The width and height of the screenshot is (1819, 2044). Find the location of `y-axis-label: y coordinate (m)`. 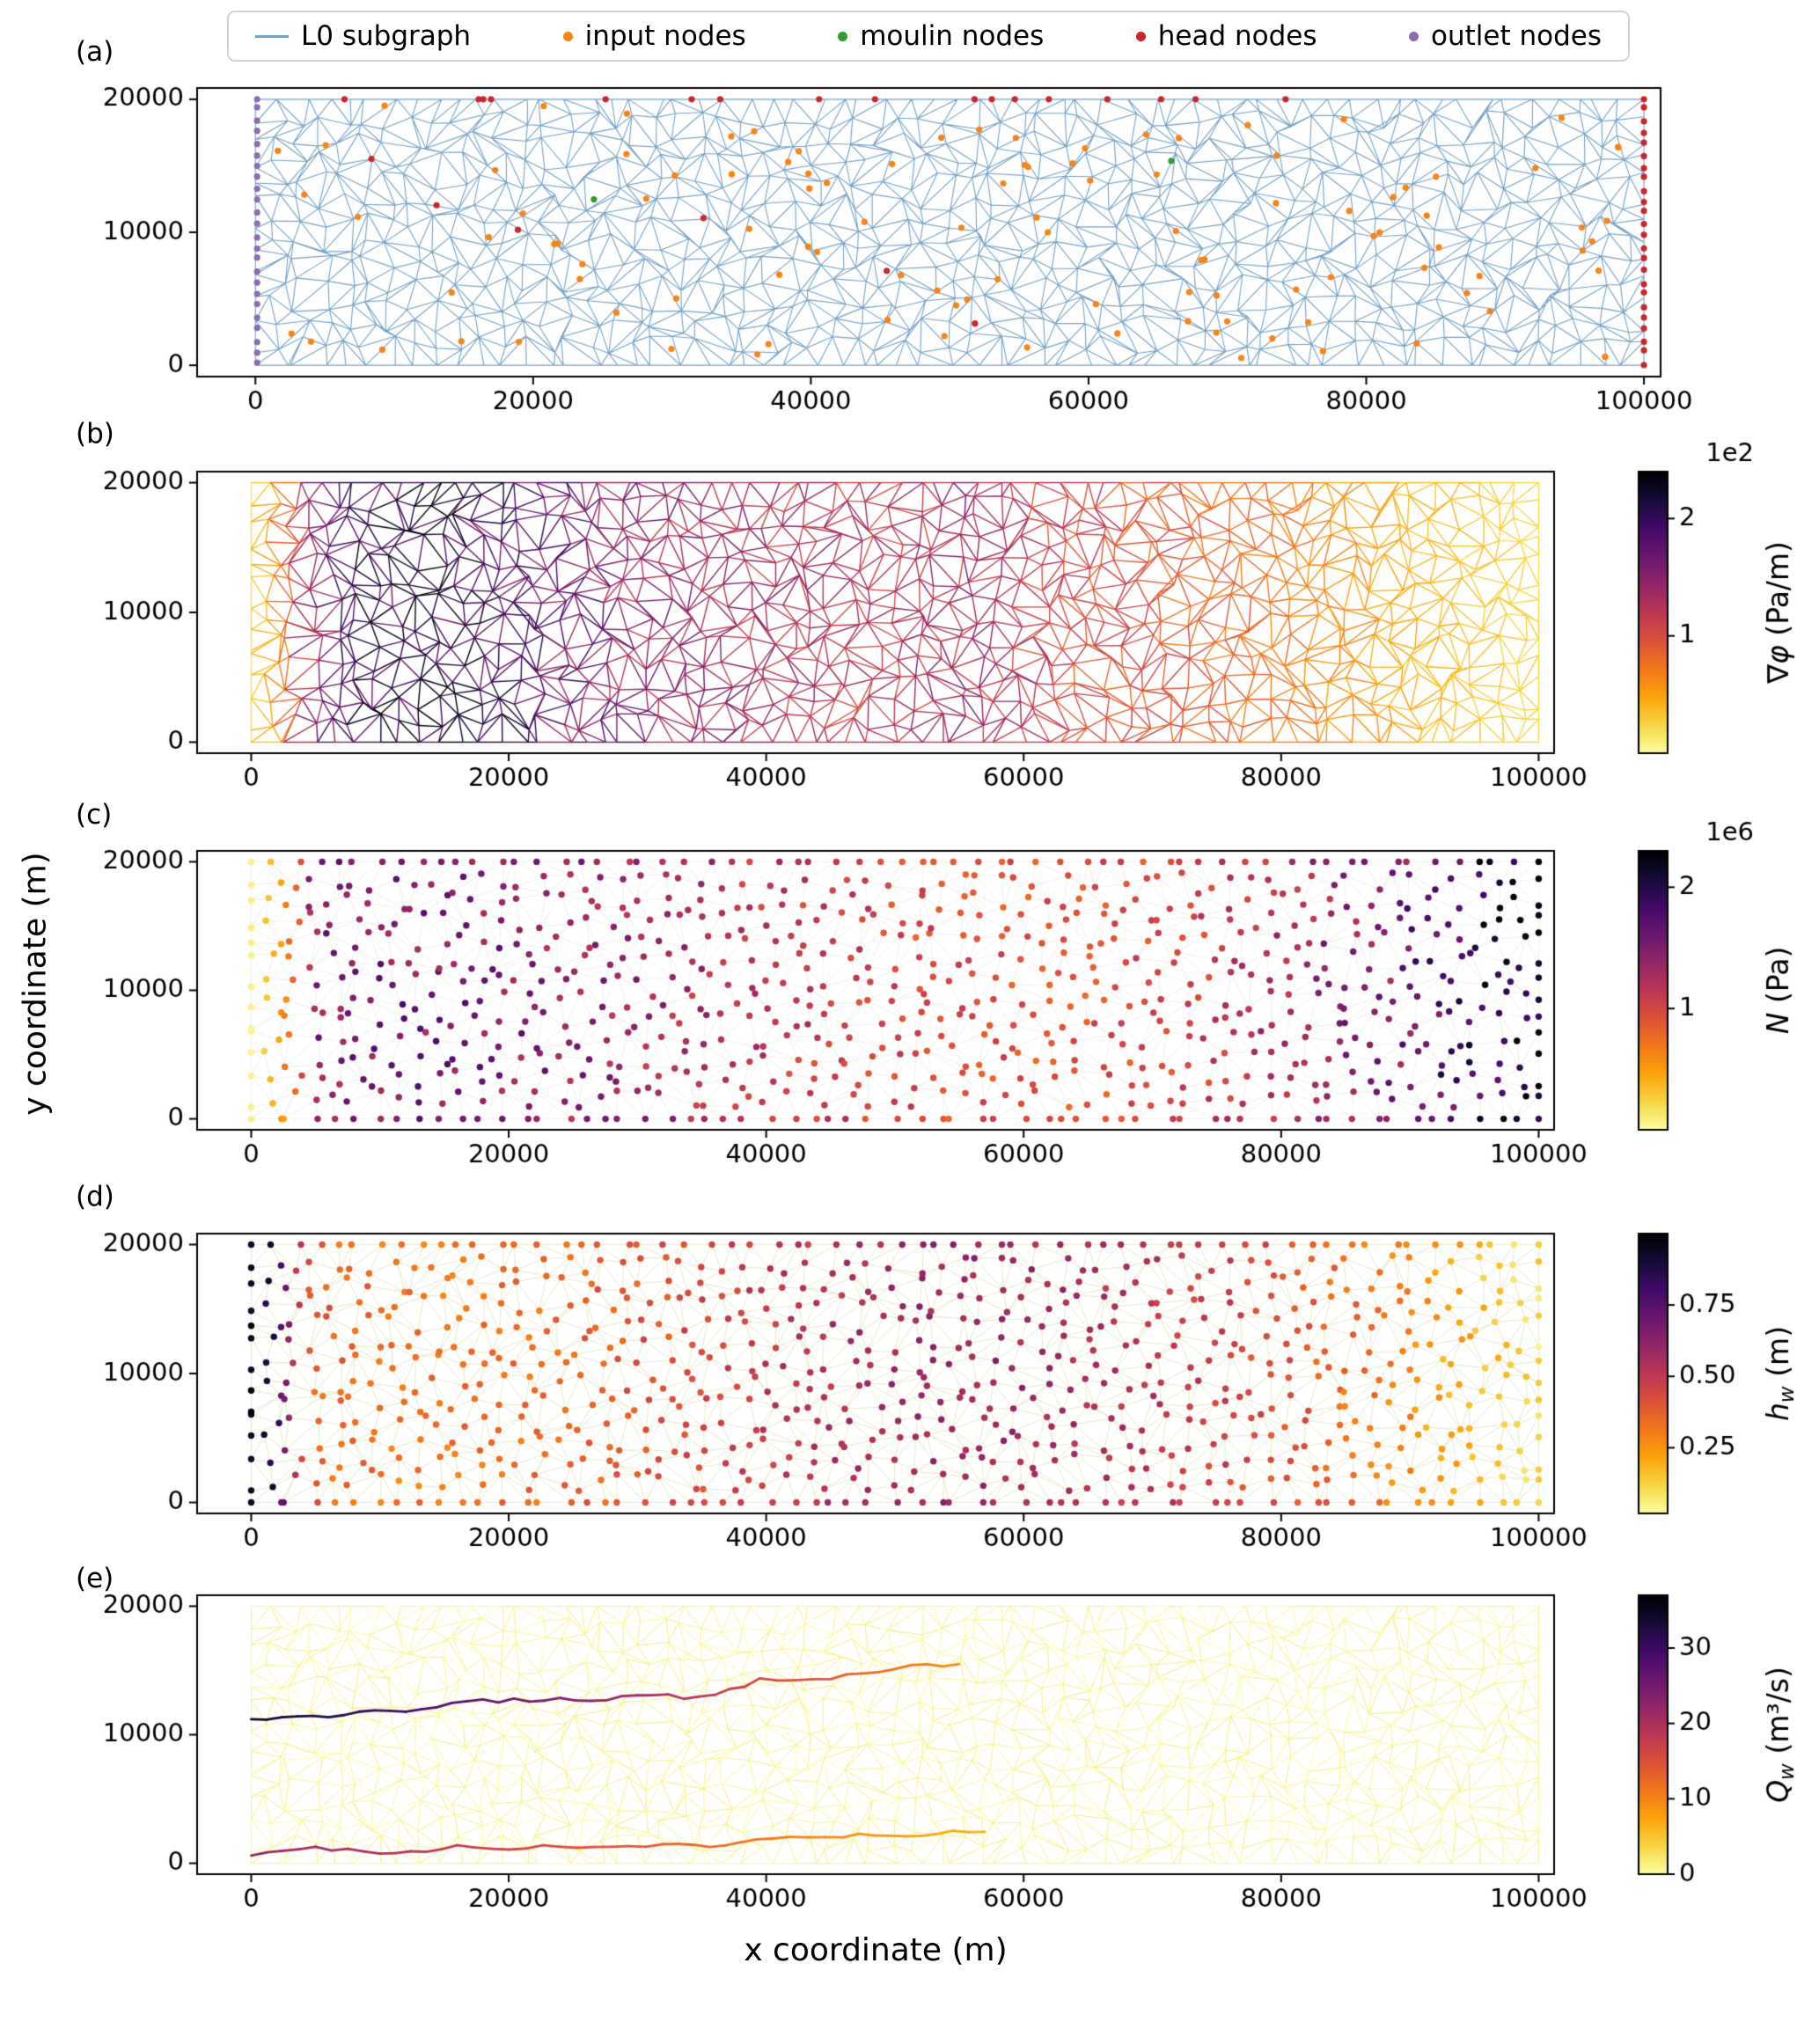

y-axis-label: y coordinate (m) is located at coordinates (35, 984).